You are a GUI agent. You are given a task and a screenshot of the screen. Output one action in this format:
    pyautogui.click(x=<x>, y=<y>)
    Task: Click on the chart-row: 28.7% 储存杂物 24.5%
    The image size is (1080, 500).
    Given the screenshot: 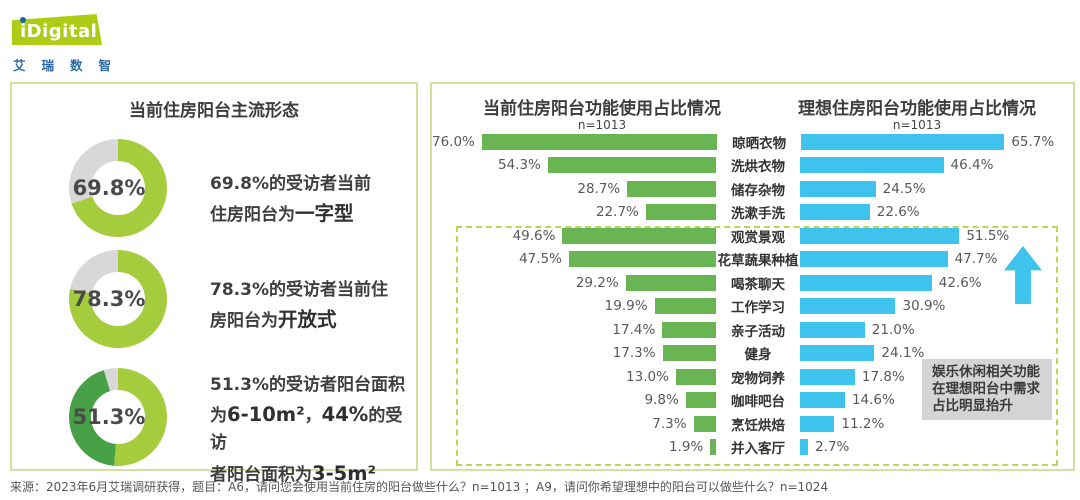 What is the action you would take?
    pyautogui.click(x=752, y=189)
    